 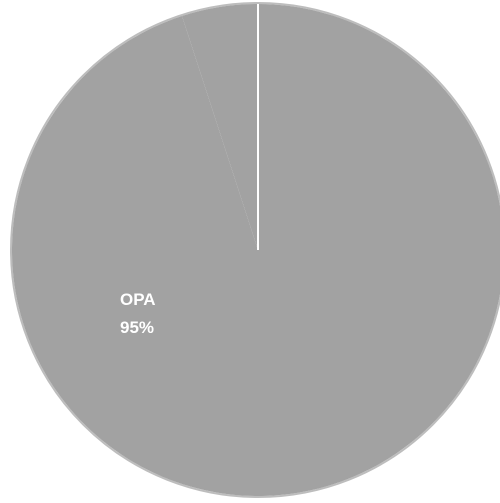 What do you see at coordinates (137, 327) in the screenshot?
I see `slice-value-opa: 95%` at bounding box center [137, 327].